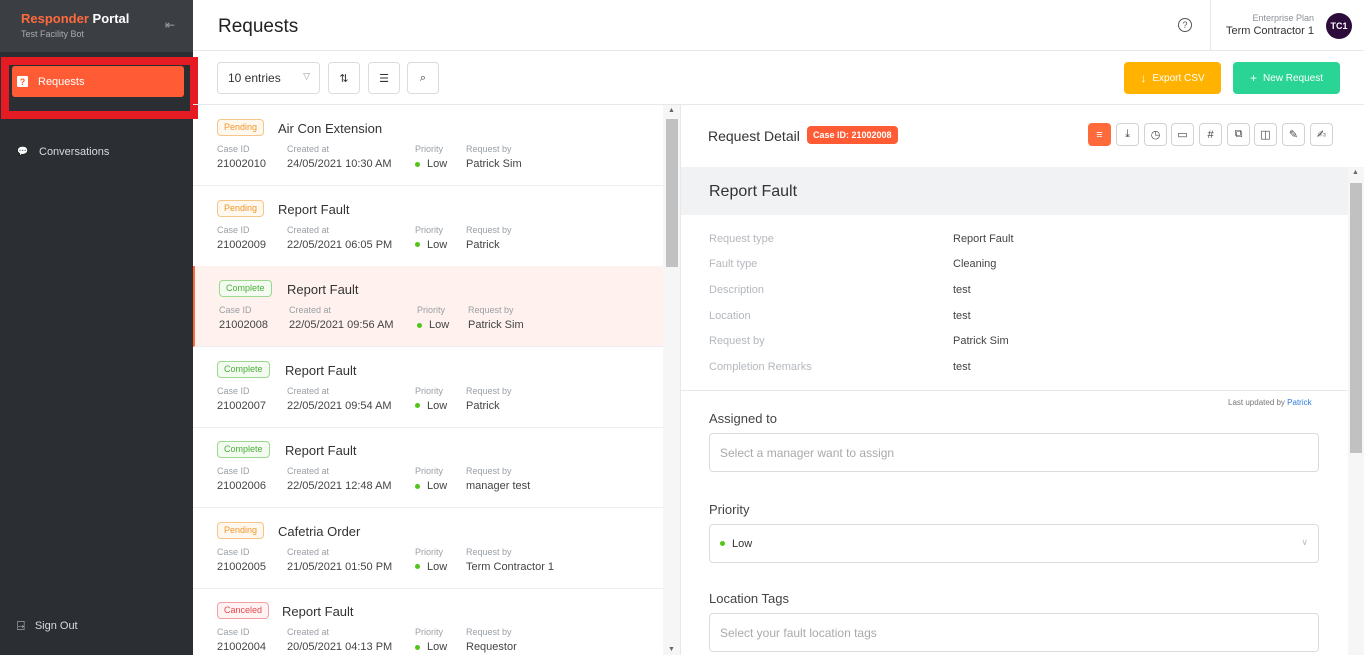 Image resolution: width=1364 pixels, height=655 pixels. I want to click on list-scrollbar: ▲ ▼, so click(672, 380).